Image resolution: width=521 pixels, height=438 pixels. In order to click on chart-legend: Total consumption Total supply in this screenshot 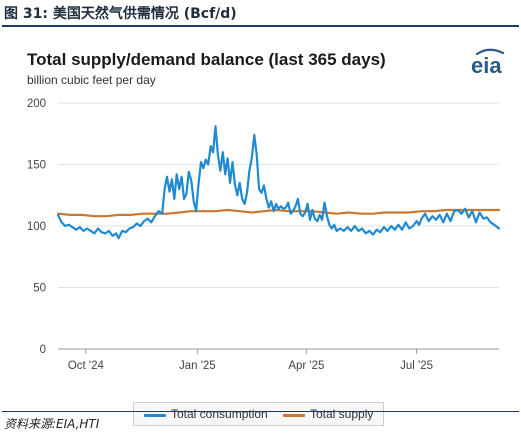, I will do `click(258, 414)`.